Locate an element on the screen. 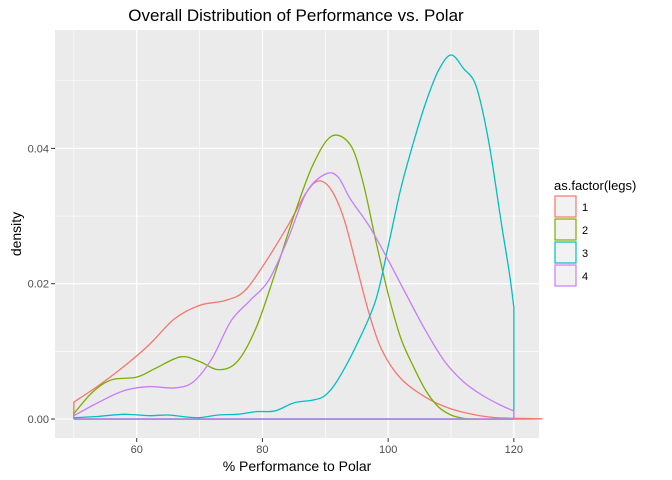  x-axis: 60 80 100 120 is located at coordinates (327, 447).